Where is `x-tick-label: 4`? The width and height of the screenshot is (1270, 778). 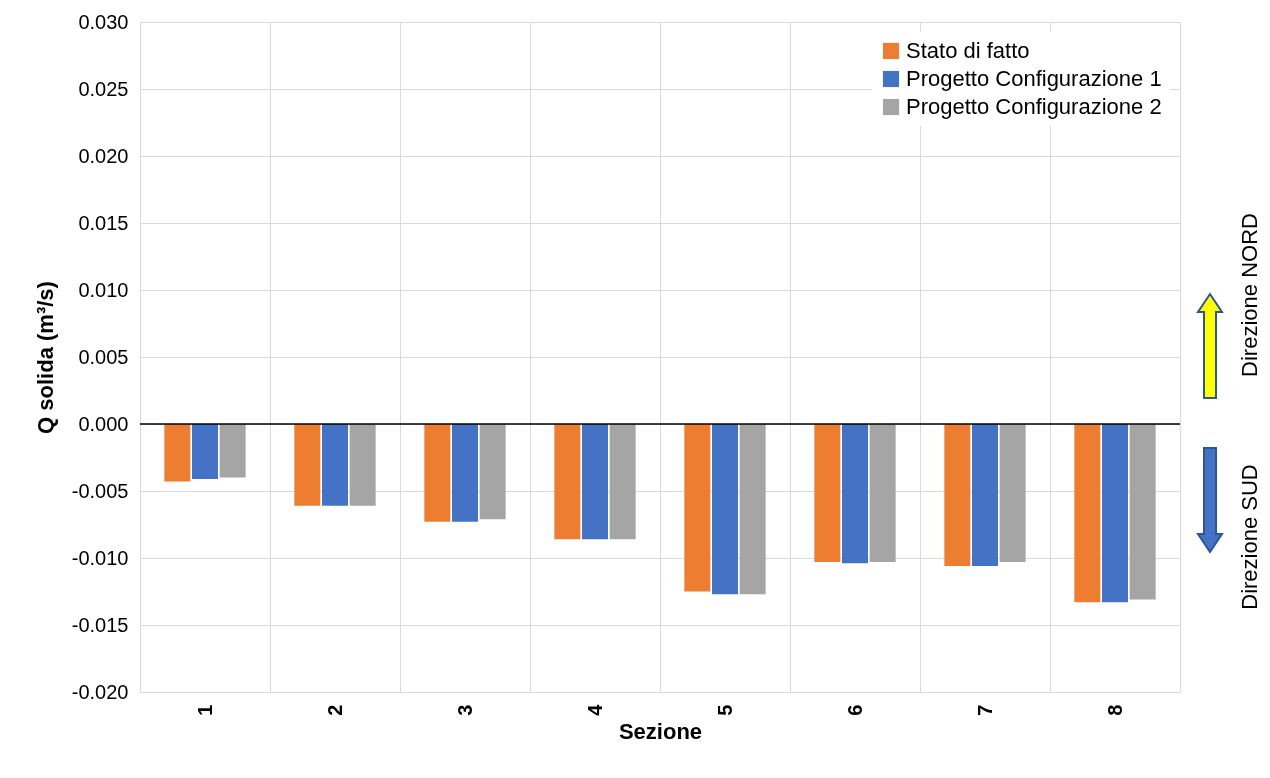
x-tick-label: 4 is located at coordinates (594, 709).